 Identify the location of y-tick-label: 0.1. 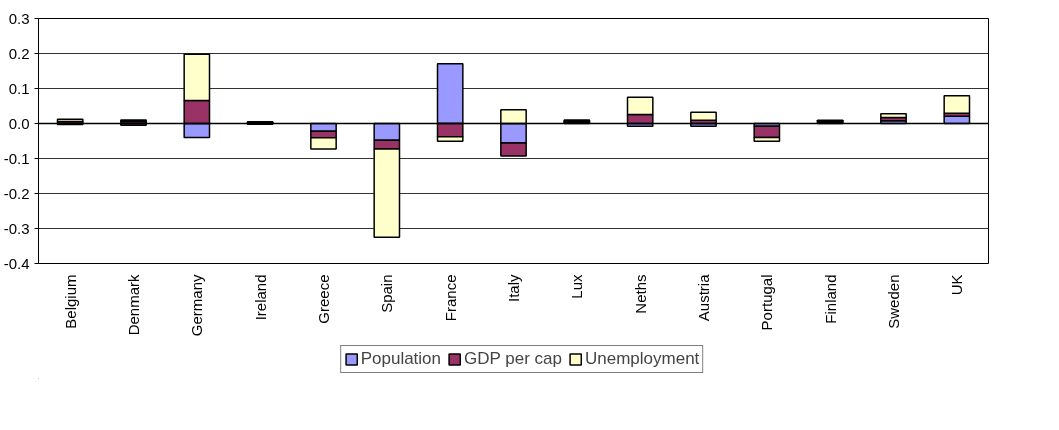
(19, 88).